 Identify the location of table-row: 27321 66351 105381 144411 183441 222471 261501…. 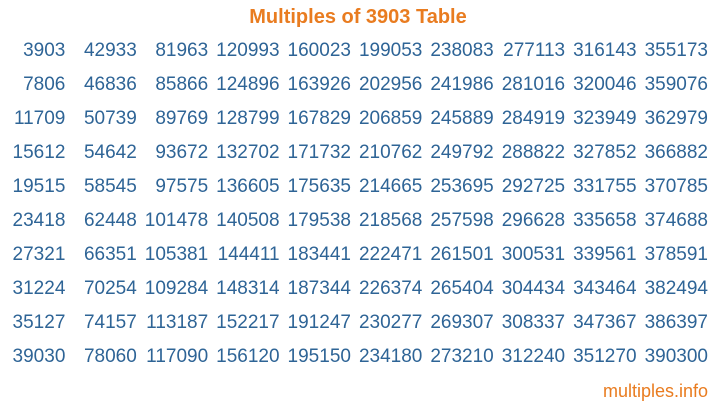
(358, 255).